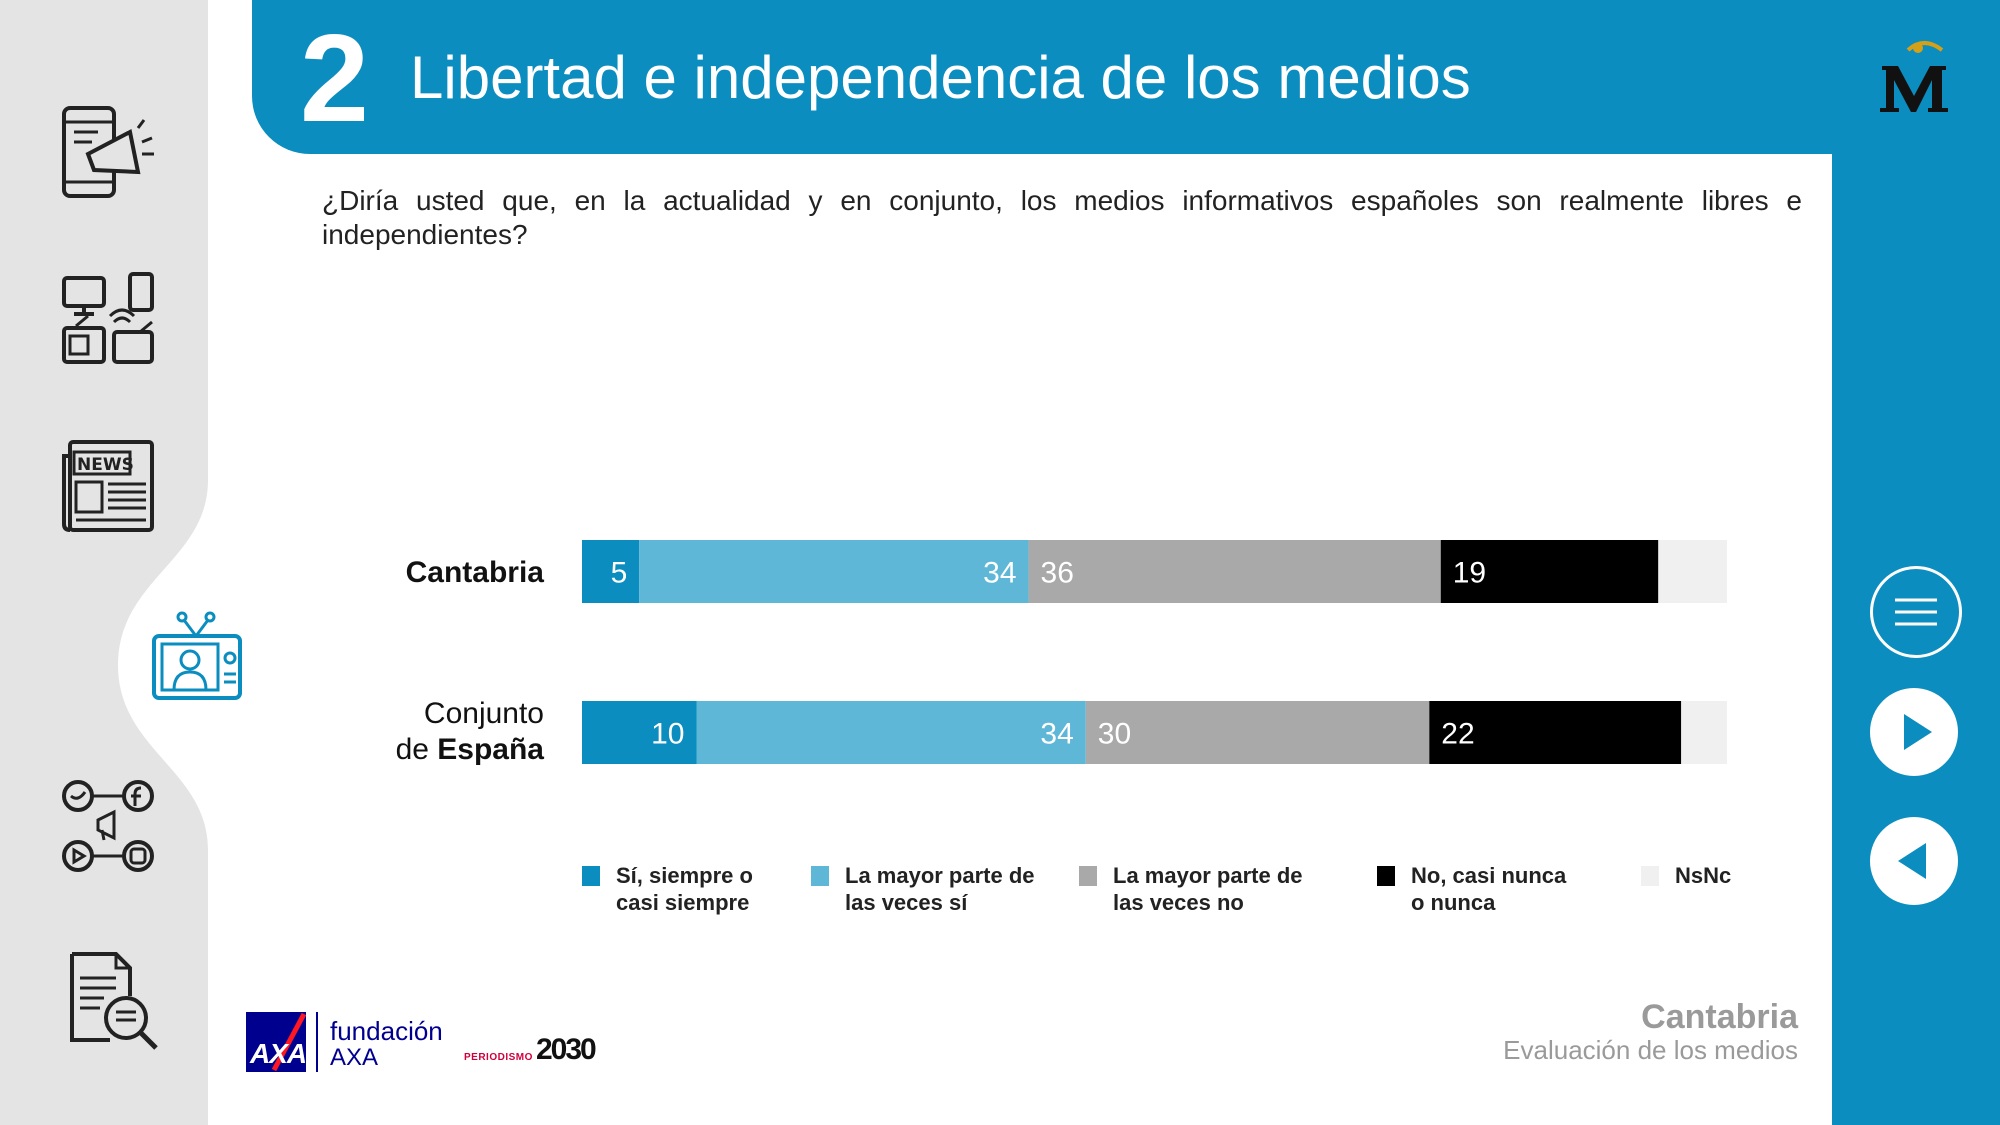 The image size is (2000, 1125). I want to click on previous-button, so click(1914, 861).